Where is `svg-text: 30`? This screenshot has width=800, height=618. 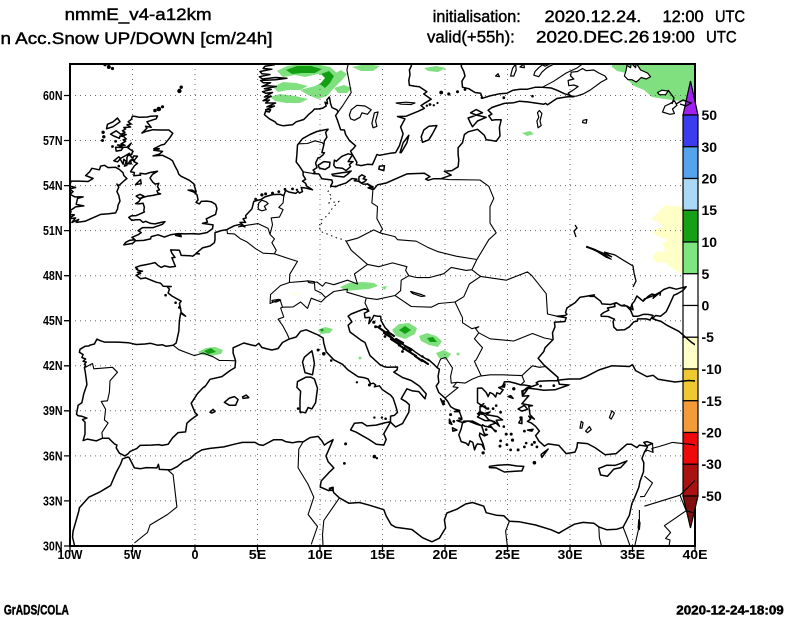 svg-text: 30 is located at coordinates (710, 147).